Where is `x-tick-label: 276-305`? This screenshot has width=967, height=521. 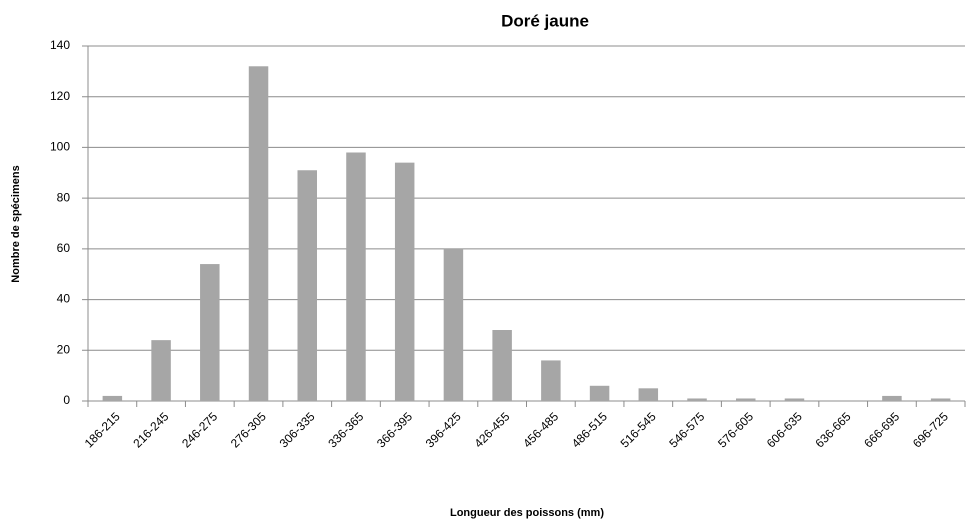
x-tick-label: 276-305 is located at coordinates (248, 429).